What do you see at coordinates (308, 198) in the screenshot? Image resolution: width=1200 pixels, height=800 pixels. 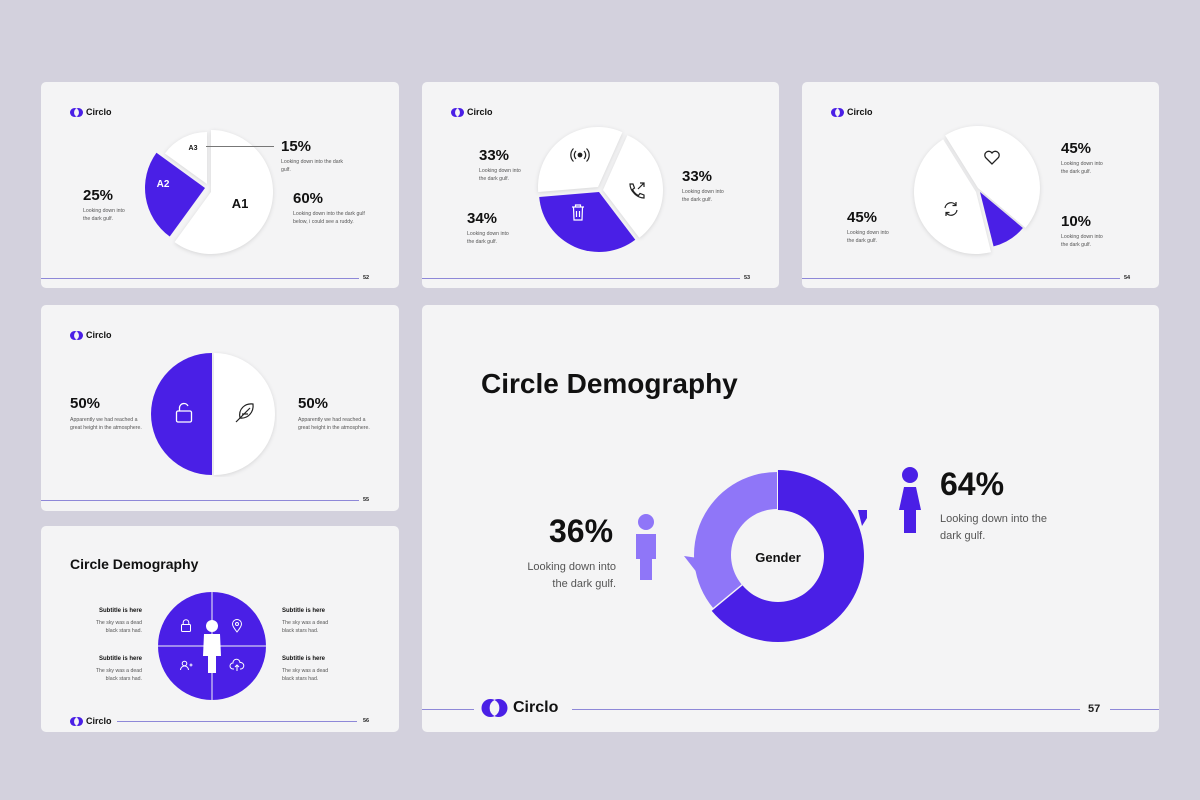 I see `stat-value: 60%` at bounding box center [308, 198].